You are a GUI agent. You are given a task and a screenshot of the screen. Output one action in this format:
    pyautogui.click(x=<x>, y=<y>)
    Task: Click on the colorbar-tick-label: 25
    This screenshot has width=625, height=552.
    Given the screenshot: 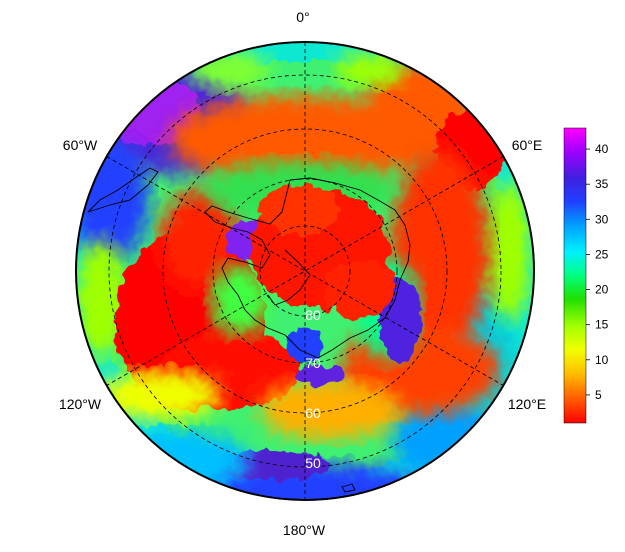 What is the action you would take?
    pyautogui.click(x=602, y=254)
    